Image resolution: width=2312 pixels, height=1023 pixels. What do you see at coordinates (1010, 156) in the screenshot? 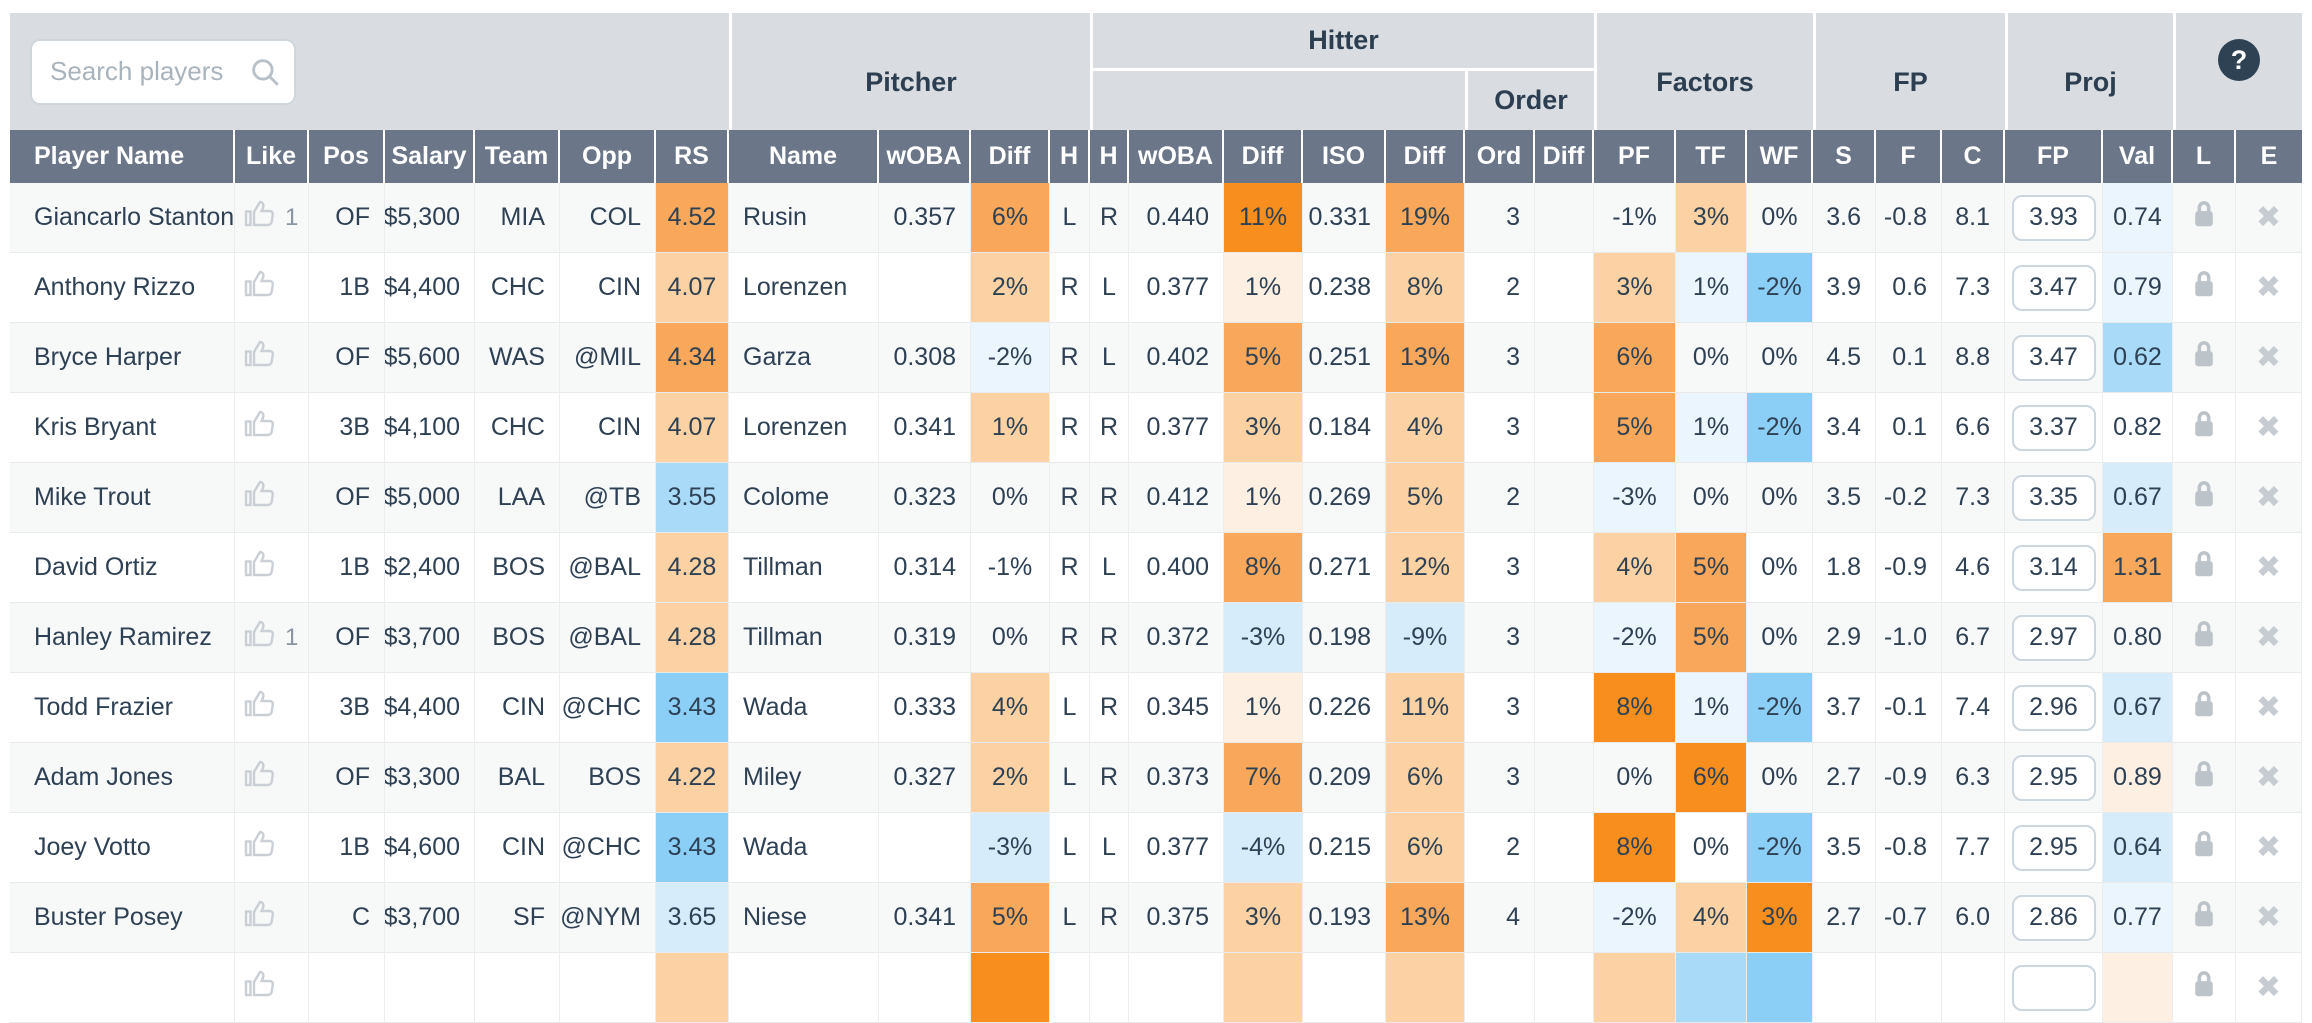
I see `col-pitcher-diff: Diff` at bounding box center [1010, 156].